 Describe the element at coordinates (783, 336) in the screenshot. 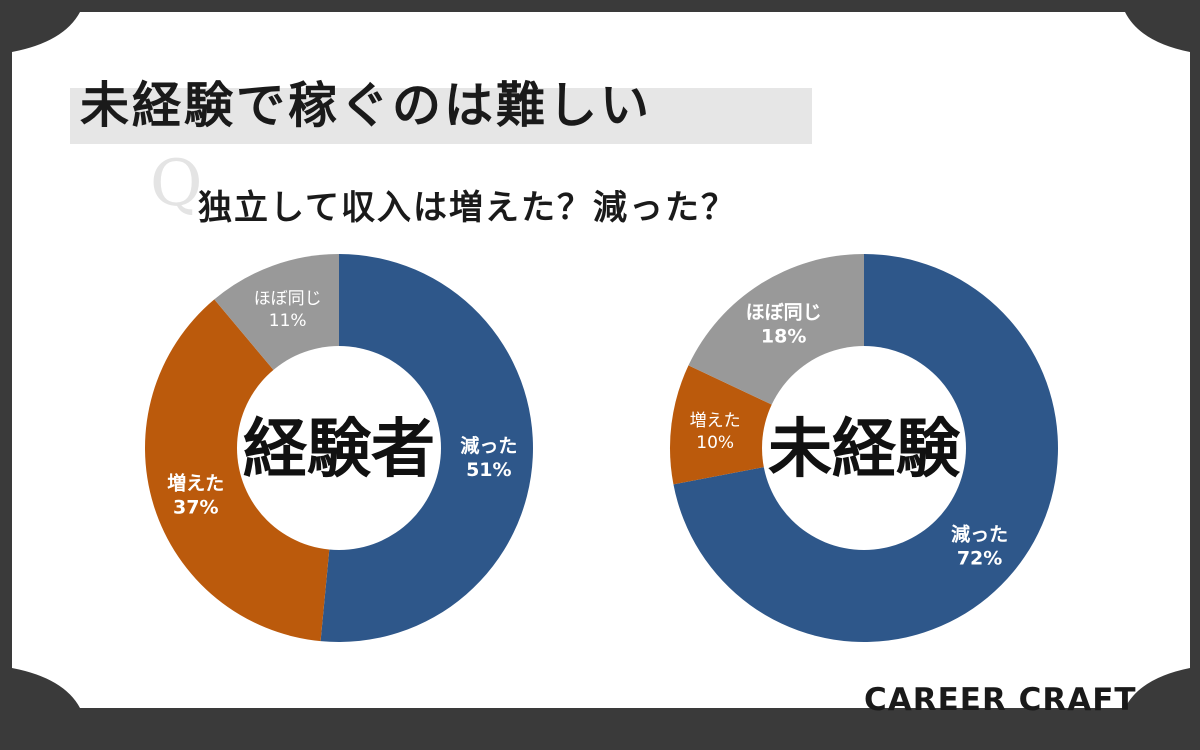

I see `slice-value-label: 18%` at that location.